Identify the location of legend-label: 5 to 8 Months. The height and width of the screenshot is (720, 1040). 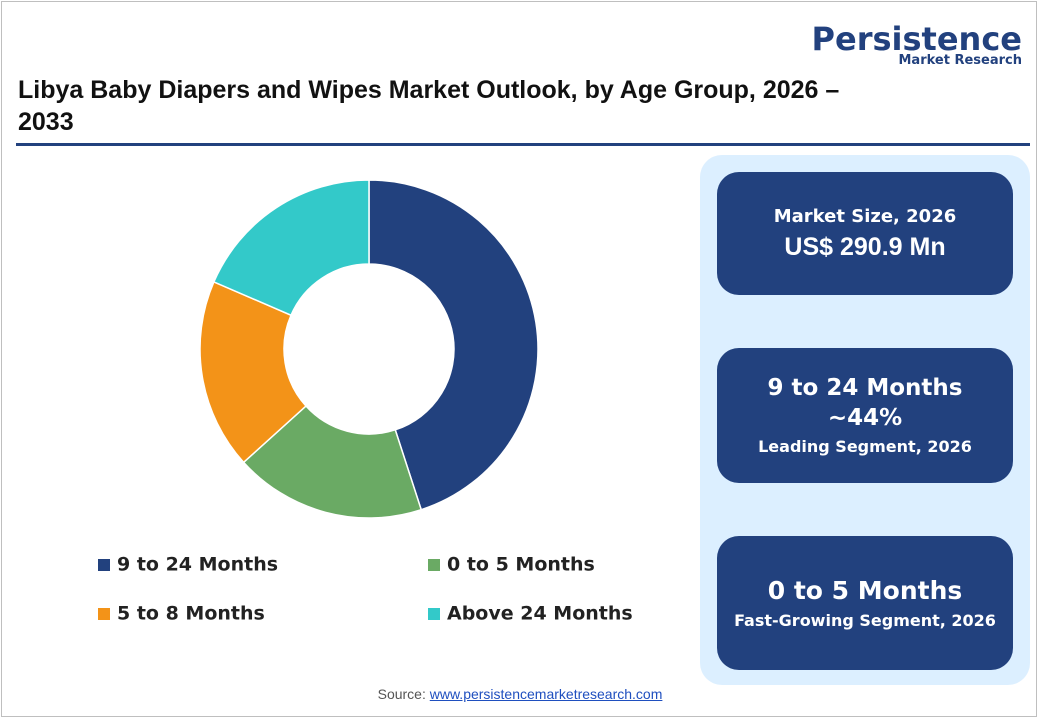
(191, 614).